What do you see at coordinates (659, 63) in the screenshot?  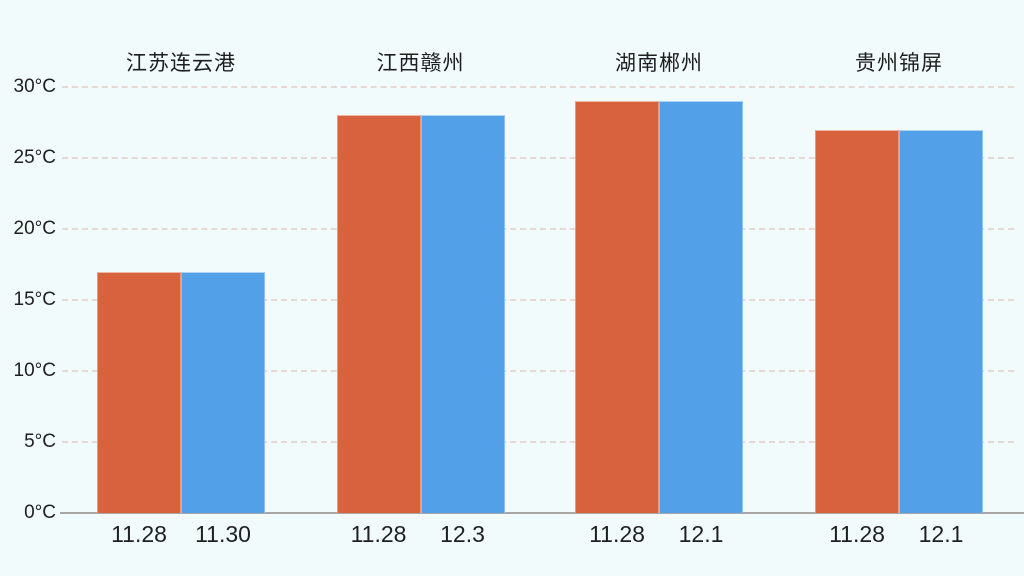 I see `city-label: 湖南郴州` at bounding box center [659, 63].